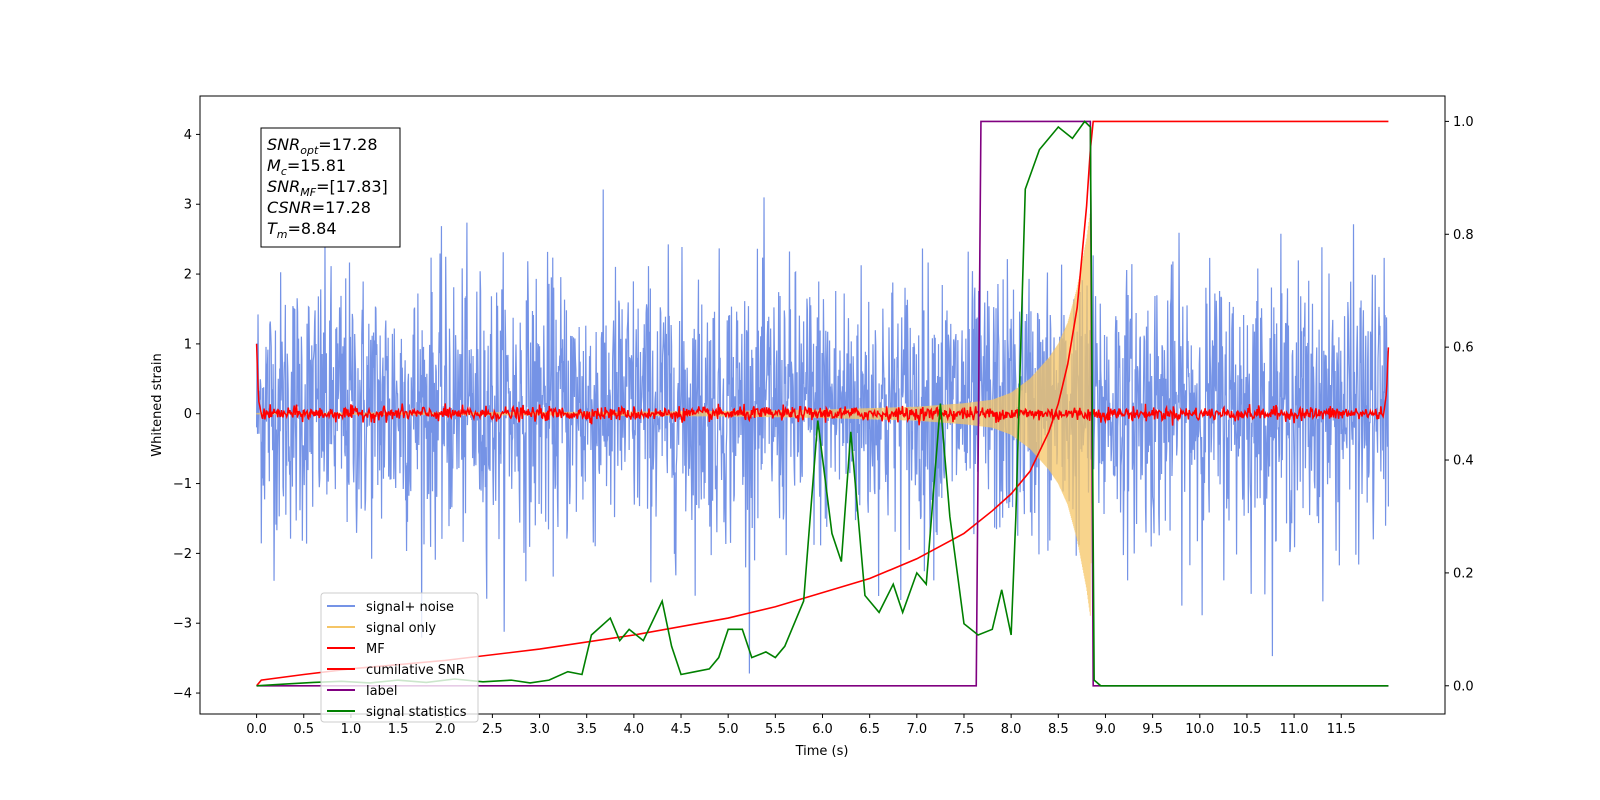 The image size is (1600, 800). What do you see at coordinates (539, 729) in the screenshot?
I see `x-tick-label: 3.0` at bounding box center [539, 729].